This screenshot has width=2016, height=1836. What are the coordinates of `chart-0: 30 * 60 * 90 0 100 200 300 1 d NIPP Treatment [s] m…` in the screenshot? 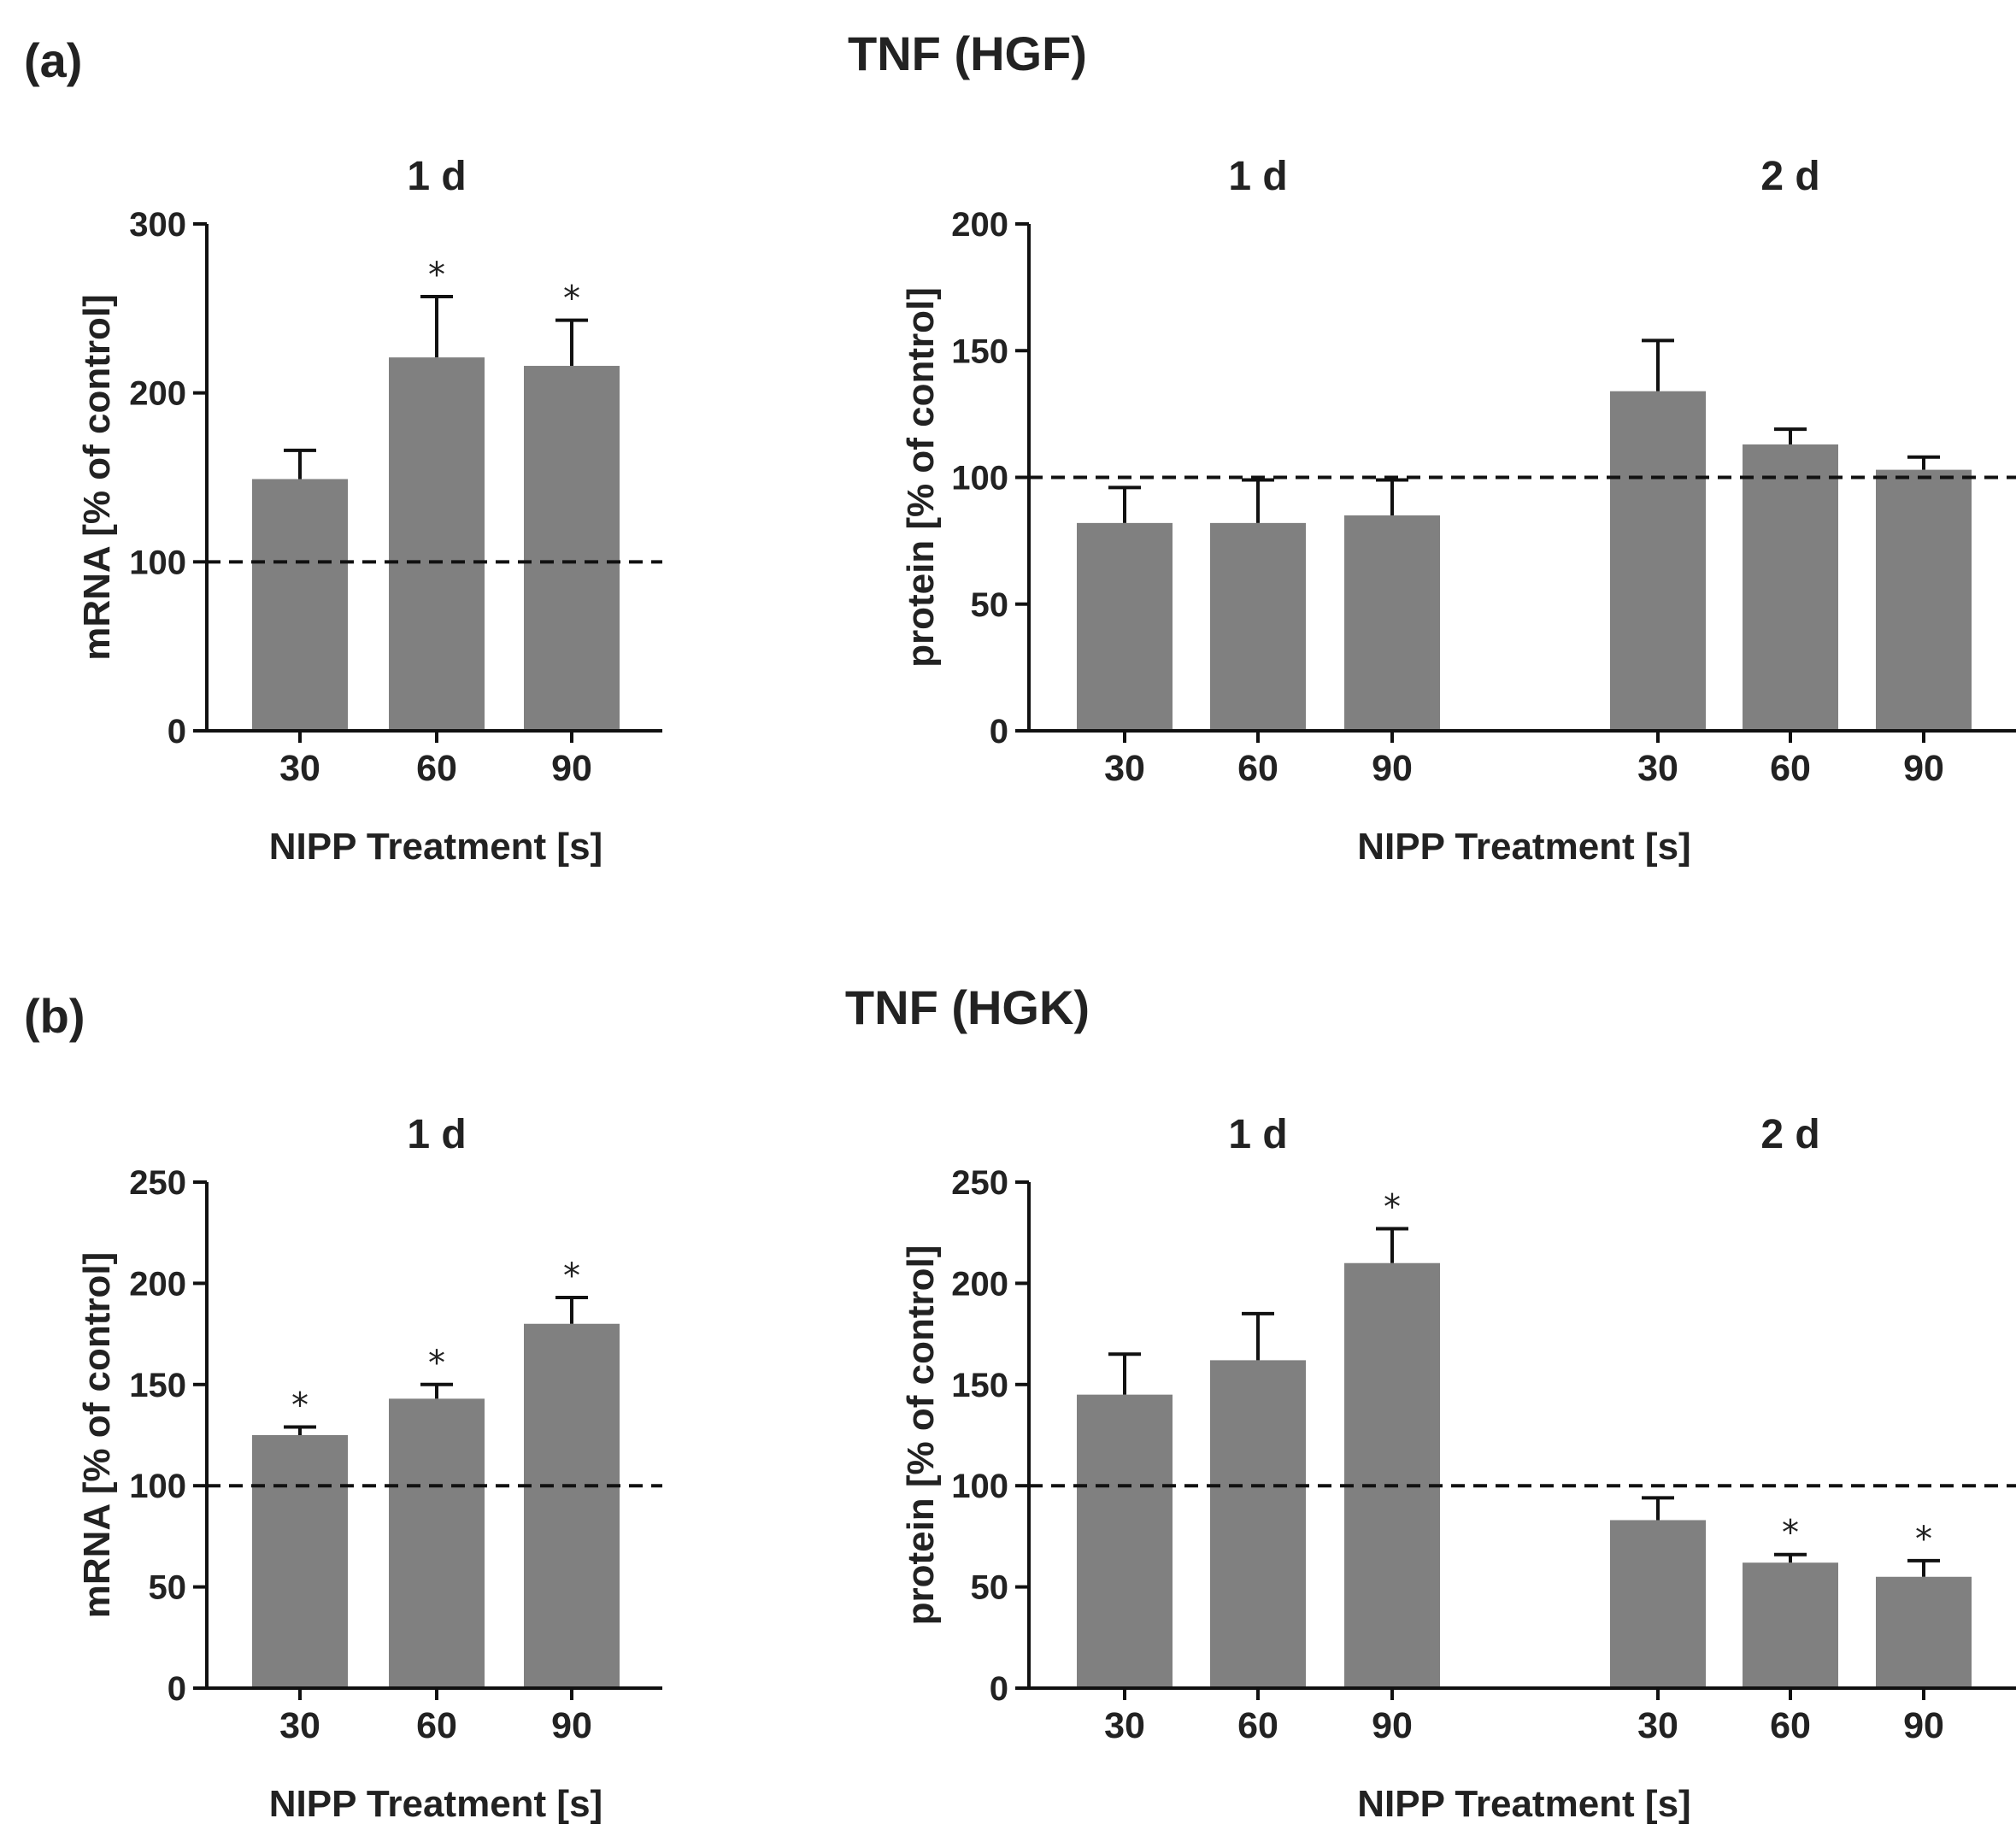 It's located at (369, 511).